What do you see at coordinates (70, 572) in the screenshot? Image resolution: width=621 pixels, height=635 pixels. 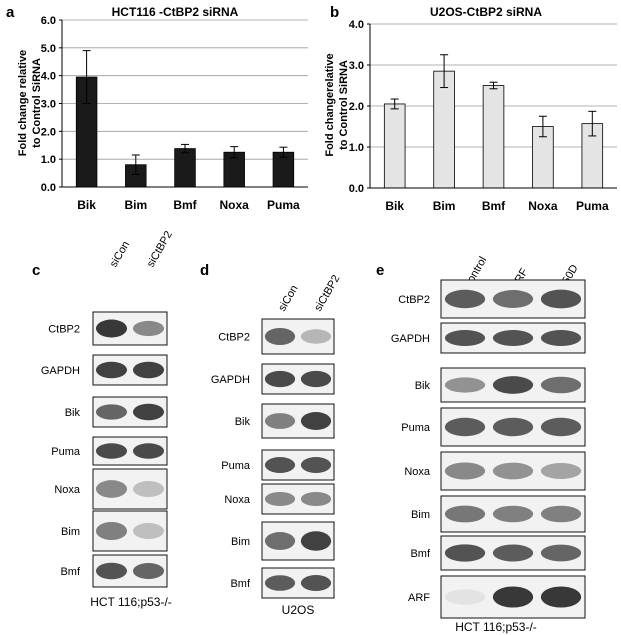 I see `blot-c-row-label: Bmf` at bounding box center [70, 572].